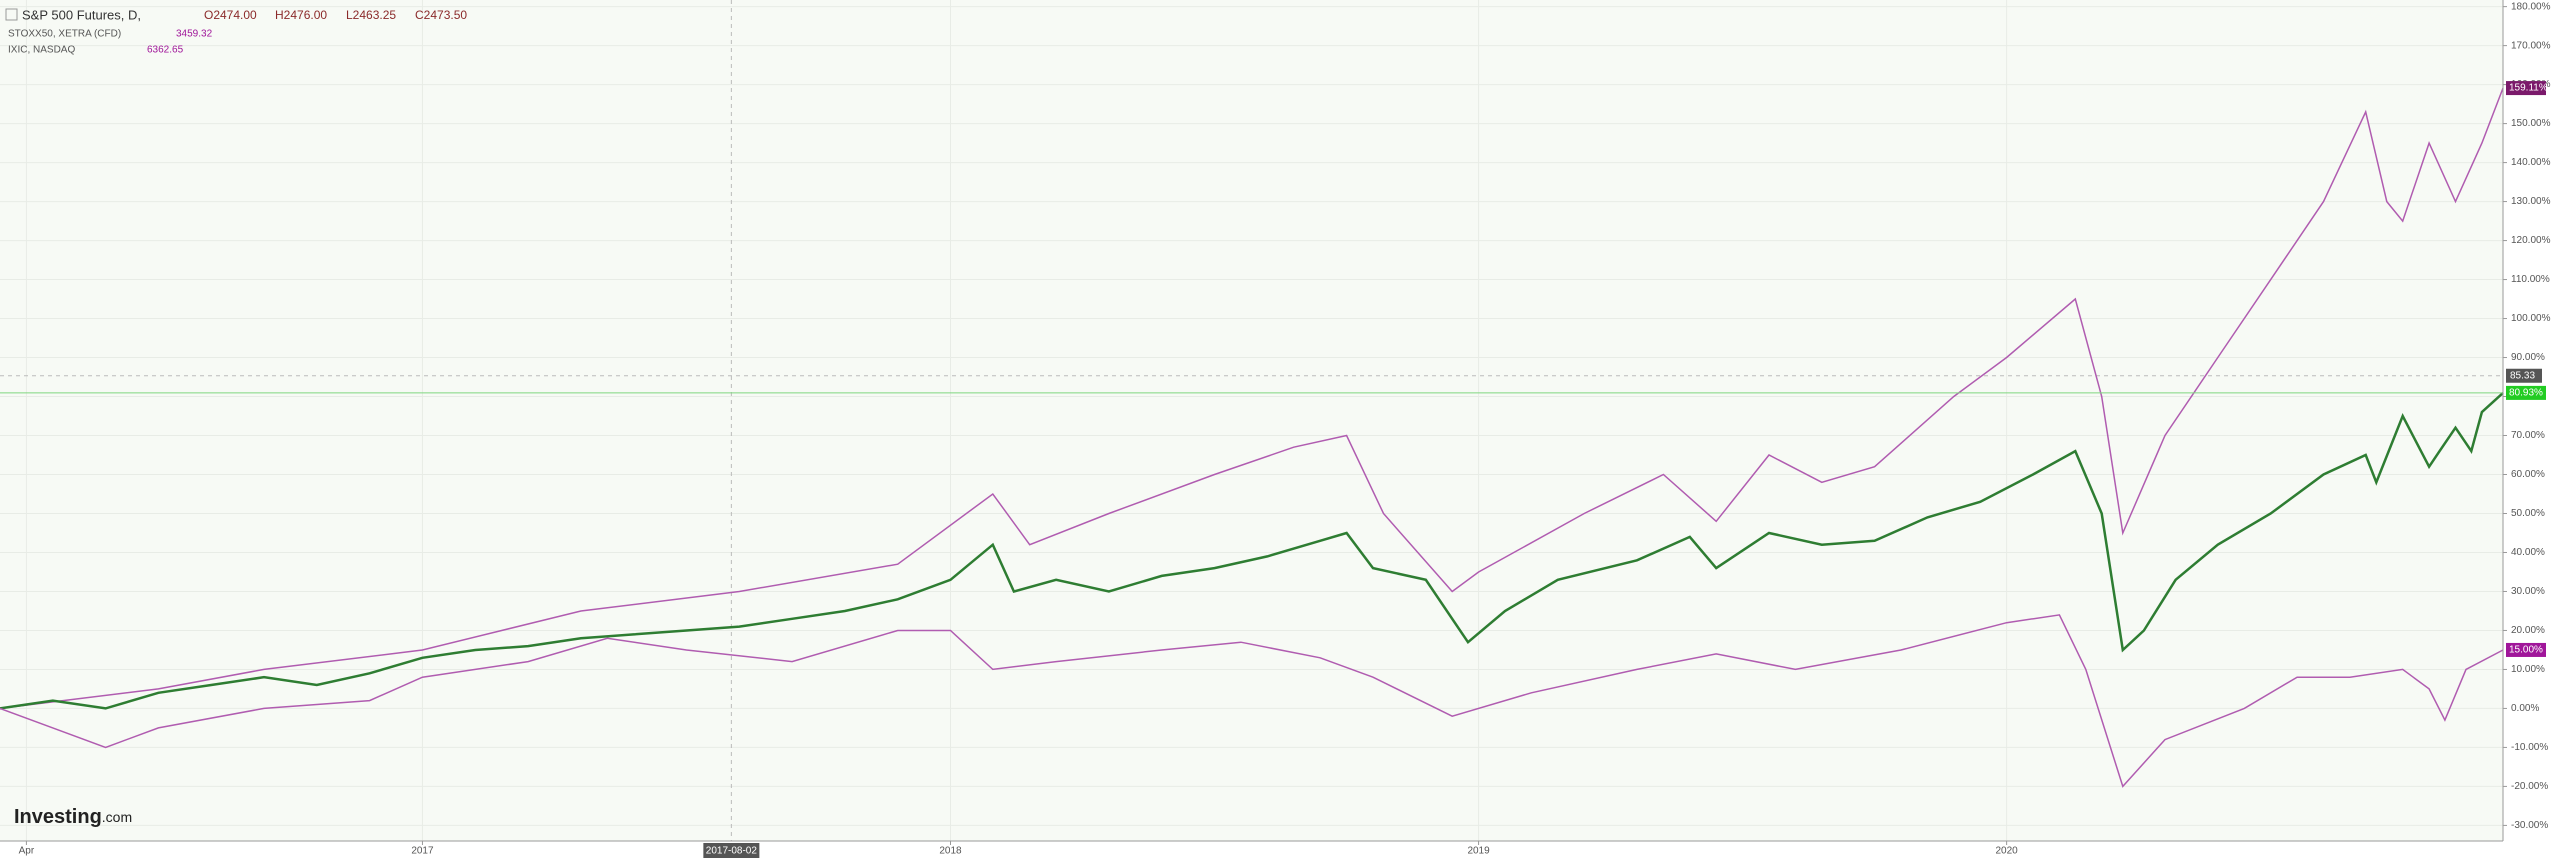 This screenshot has width=2560, height=858. I want to click on y-tick-label: 110.00%, so click(2530, 279).